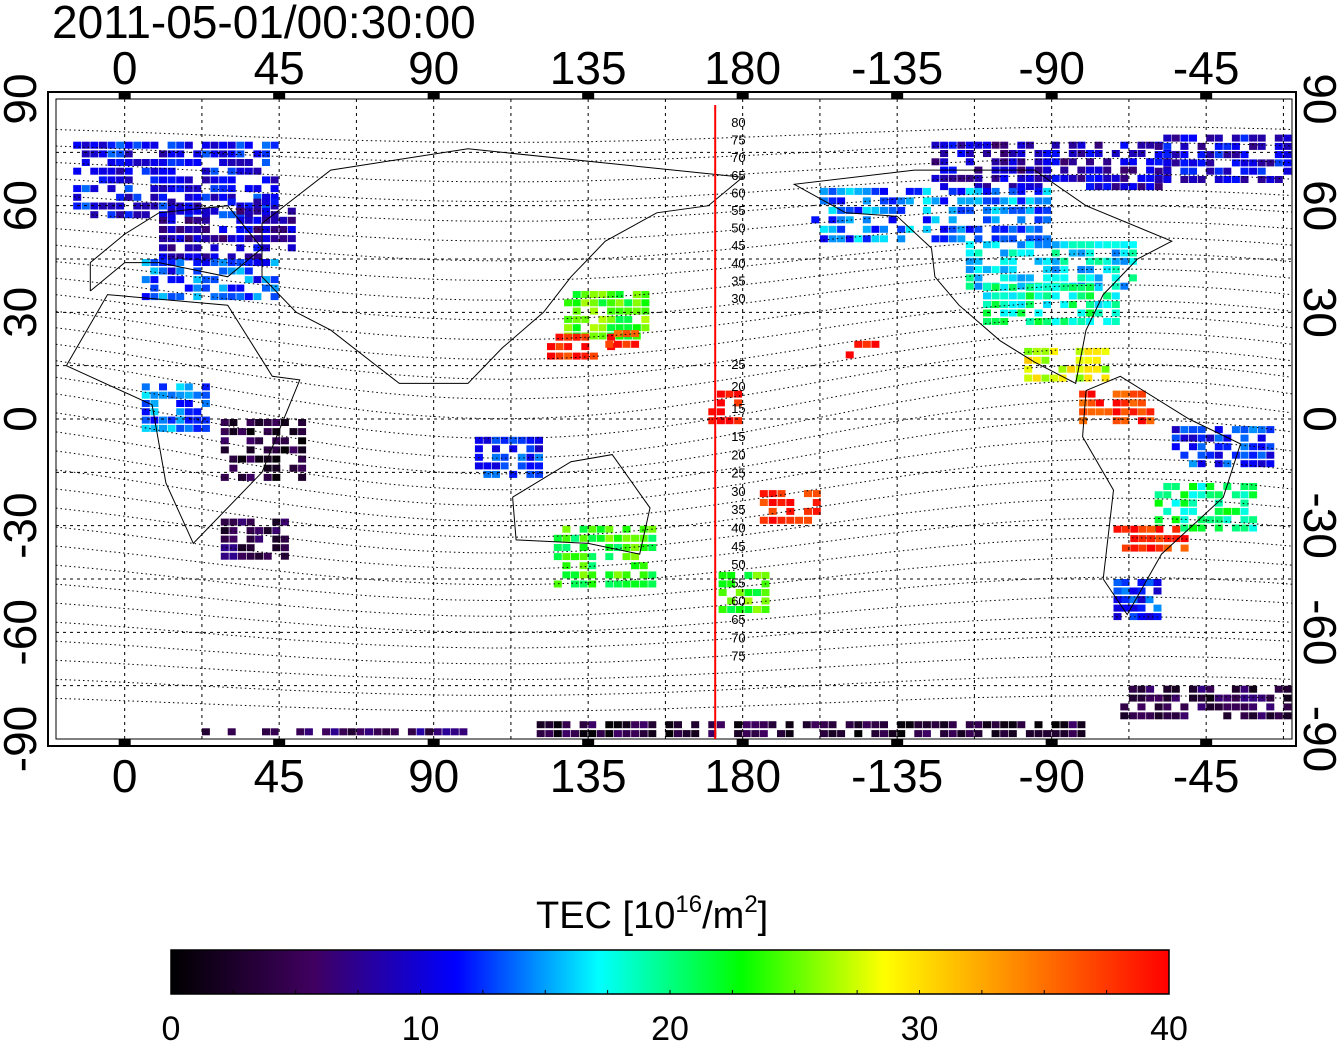 The width and height of the screenshot is (1340, 1042). What do you see at coordinates (279, 776) in the screenshot?
I see `bottom-lon-tick: 45` at bounding box center [279, 776].